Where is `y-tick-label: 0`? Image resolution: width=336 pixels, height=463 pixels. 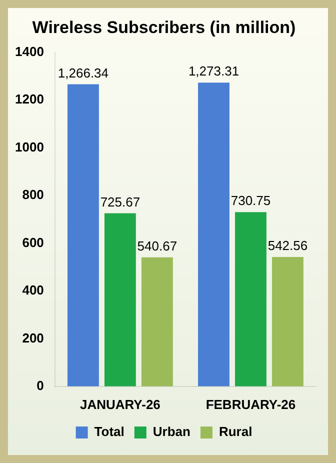 y-tick-label: 0 is located at coordinates (40, 385).